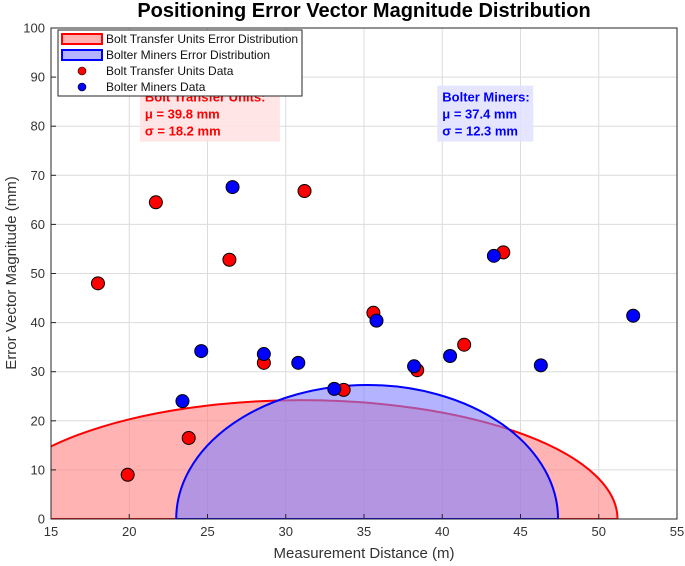 This screenshot has height=566, width=685. I want to click on y-tick-label: 30, so click(38, 371).